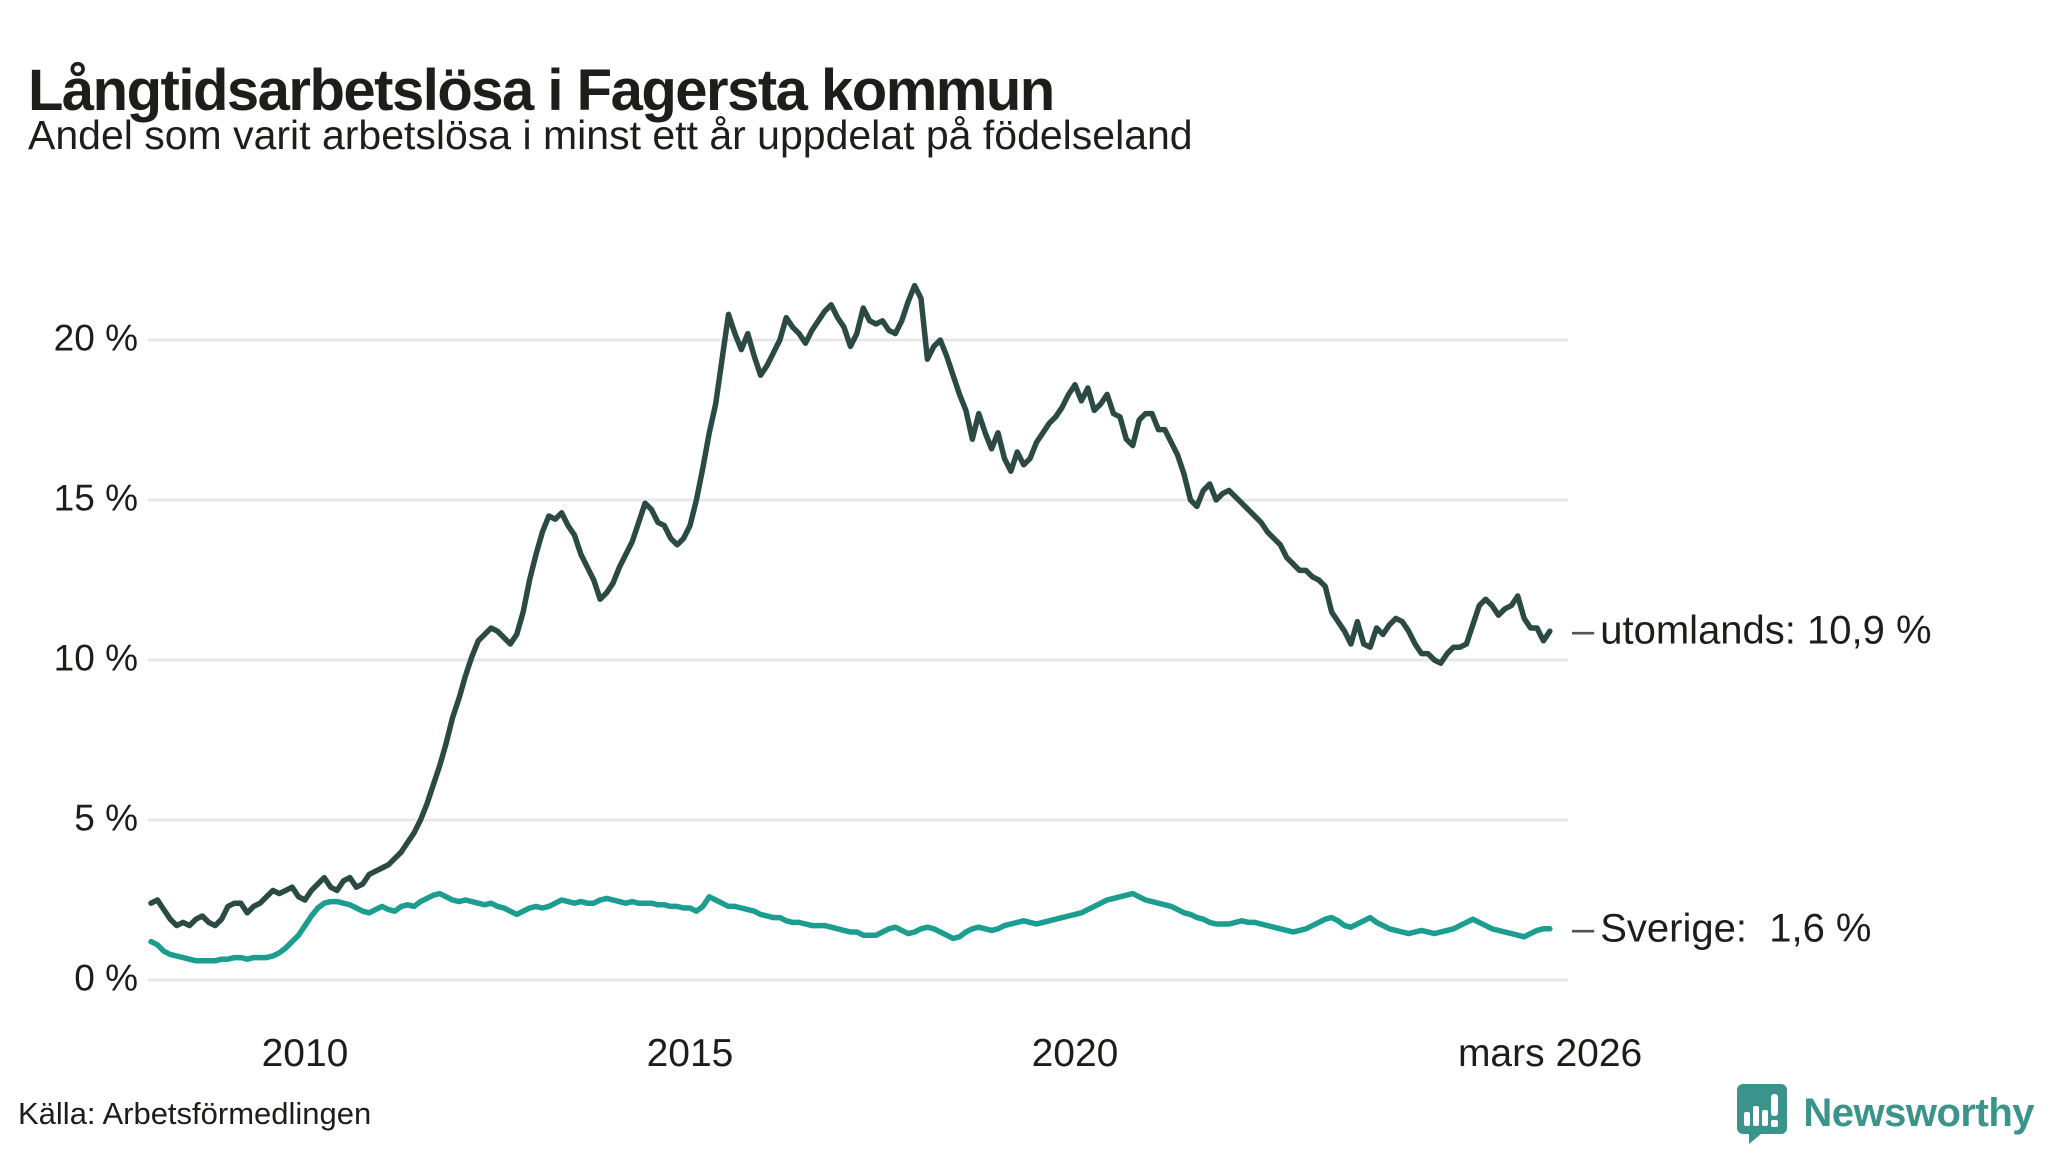  Describe the element at coordinates (1766, 630) in the screenshot. I see `end-label-text: utomlands: 10,9 %` at that location.